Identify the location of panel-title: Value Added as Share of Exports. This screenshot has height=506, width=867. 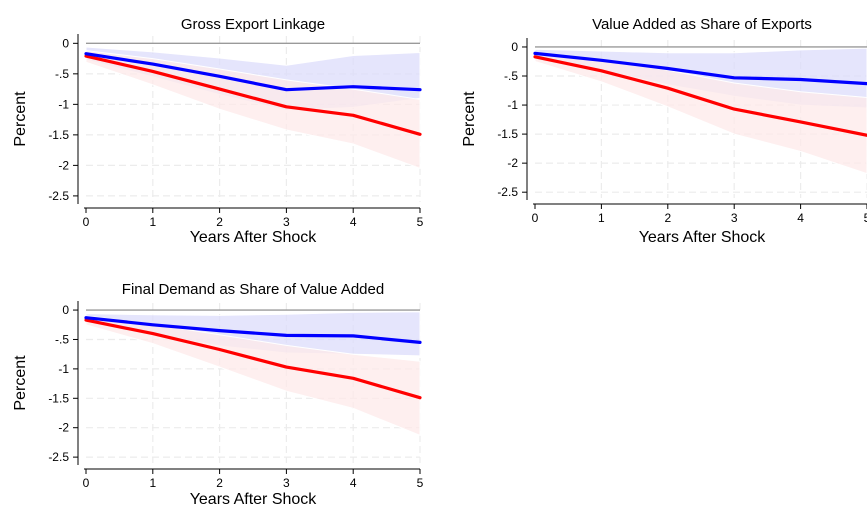
(702, 24).